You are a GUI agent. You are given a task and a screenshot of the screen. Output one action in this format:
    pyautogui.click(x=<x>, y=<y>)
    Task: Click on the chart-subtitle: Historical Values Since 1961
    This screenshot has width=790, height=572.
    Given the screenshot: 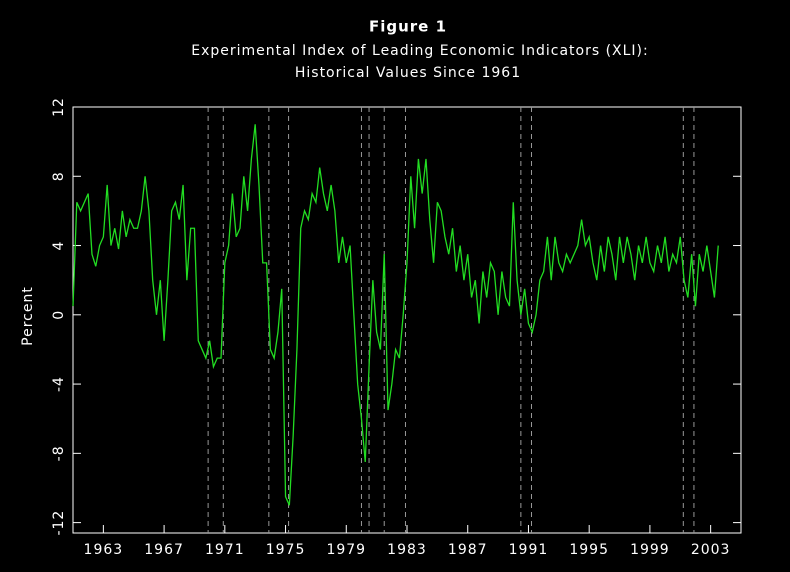 What is the action you would take?
    pyautogui.click(x=408, y=73)
    